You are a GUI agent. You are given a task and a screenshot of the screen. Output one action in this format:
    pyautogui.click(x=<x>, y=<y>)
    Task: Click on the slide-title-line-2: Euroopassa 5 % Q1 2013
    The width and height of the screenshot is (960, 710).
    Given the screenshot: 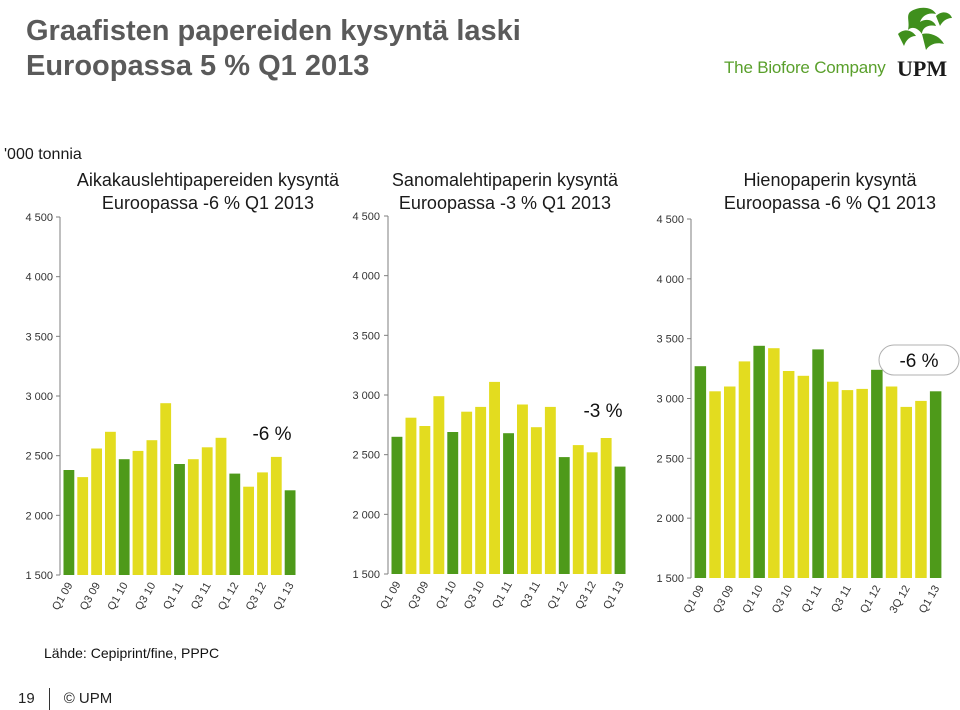 What is the action you would take?
    pyautogui.click(x=198, y=66)
    